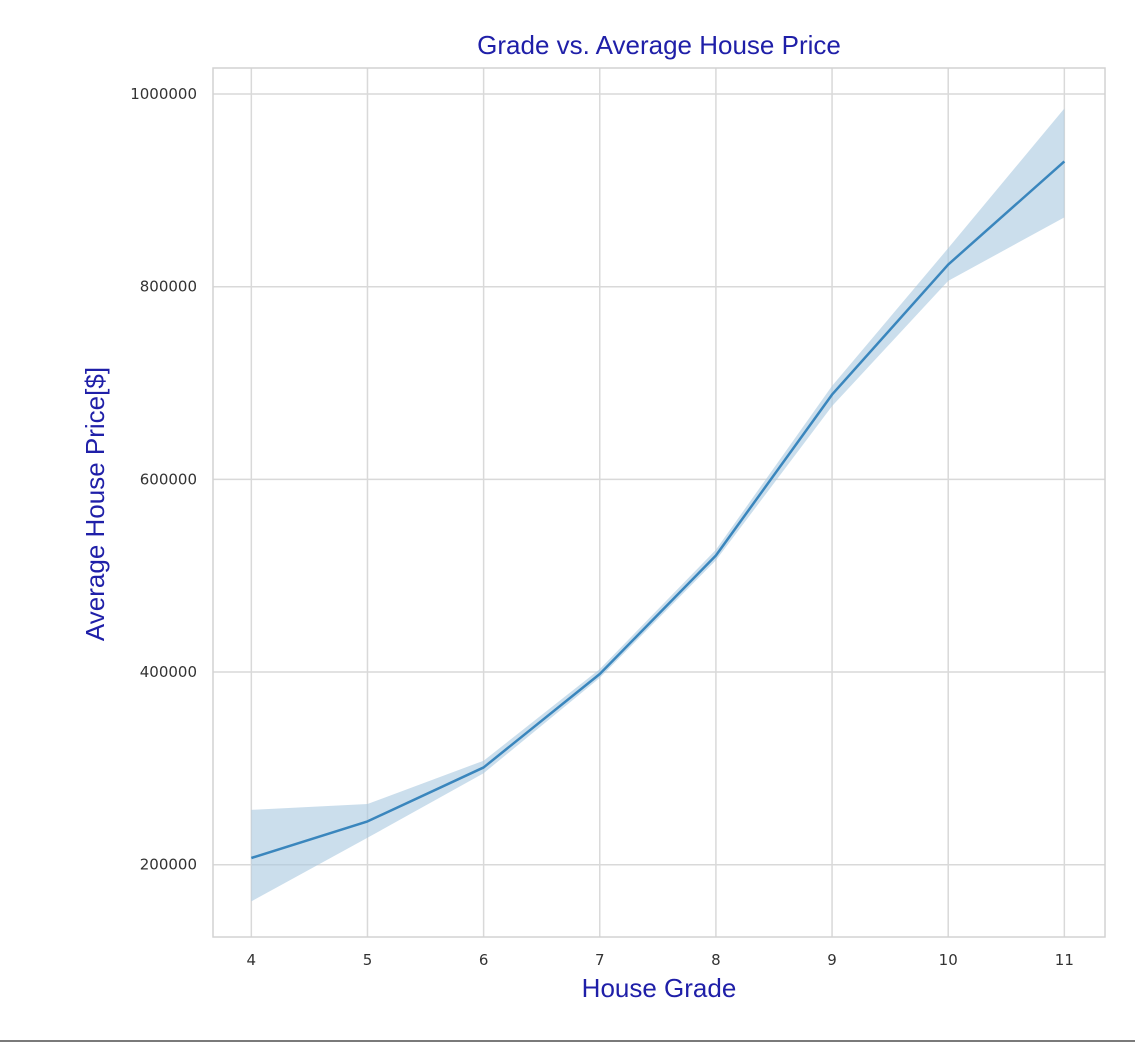 The height and width of the screenshot is (1047, 1135). I want to click on x-tick-label: 9, so click(832, 960).